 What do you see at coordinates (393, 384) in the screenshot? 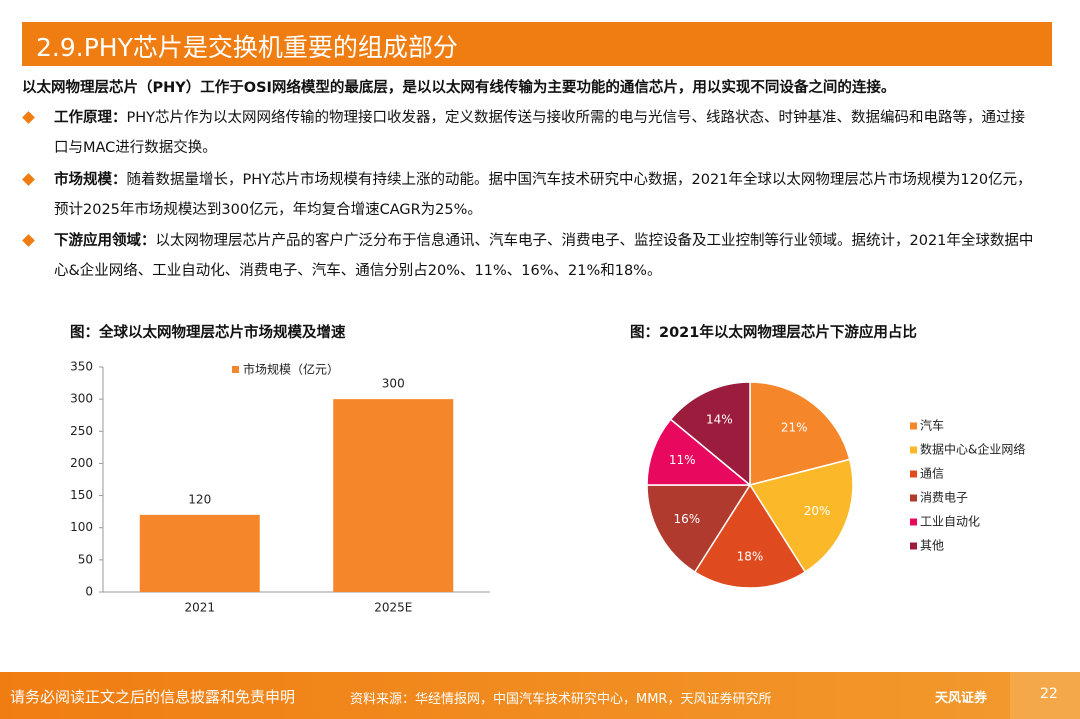
I see `data-label: 300` at bounding box center [393, 384].